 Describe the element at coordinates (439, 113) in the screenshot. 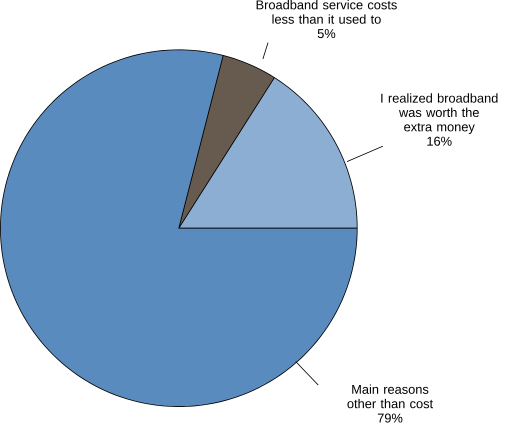

I see `slice-label: I realized broadband was worth the extra money` at that location.